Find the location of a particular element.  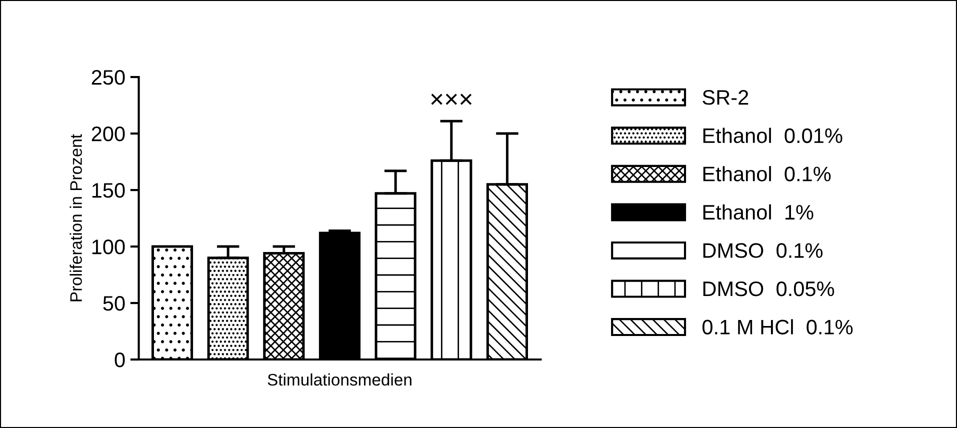

y-axis-title: Proliferation in Prozent is located at coordinates (76, 218).